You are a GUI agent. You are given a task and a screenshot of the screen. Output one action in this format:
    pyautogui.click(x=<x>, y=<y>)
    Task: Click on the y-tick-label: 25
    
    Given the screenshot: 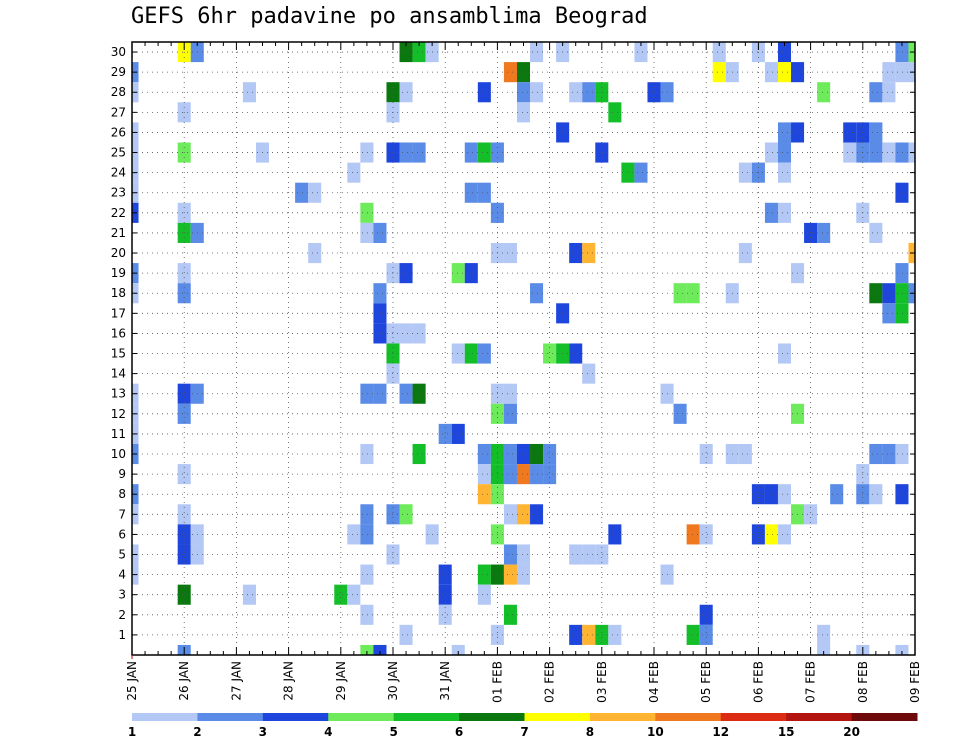 What is the action you would take?
    pyautogui.click(x=118, y=153)
    